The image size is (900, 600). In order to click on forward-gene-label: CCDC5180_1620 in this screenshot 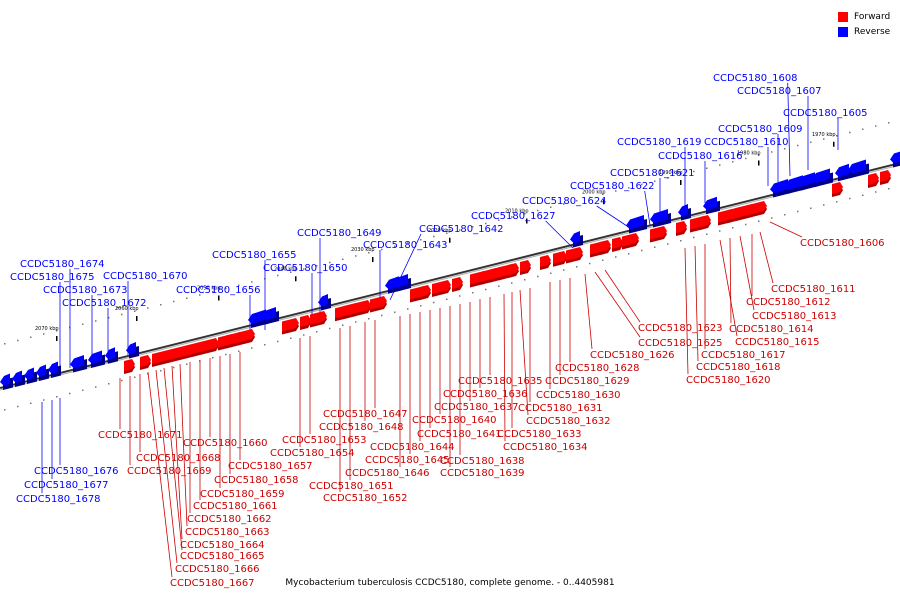, I will do `click(728, 380)`.